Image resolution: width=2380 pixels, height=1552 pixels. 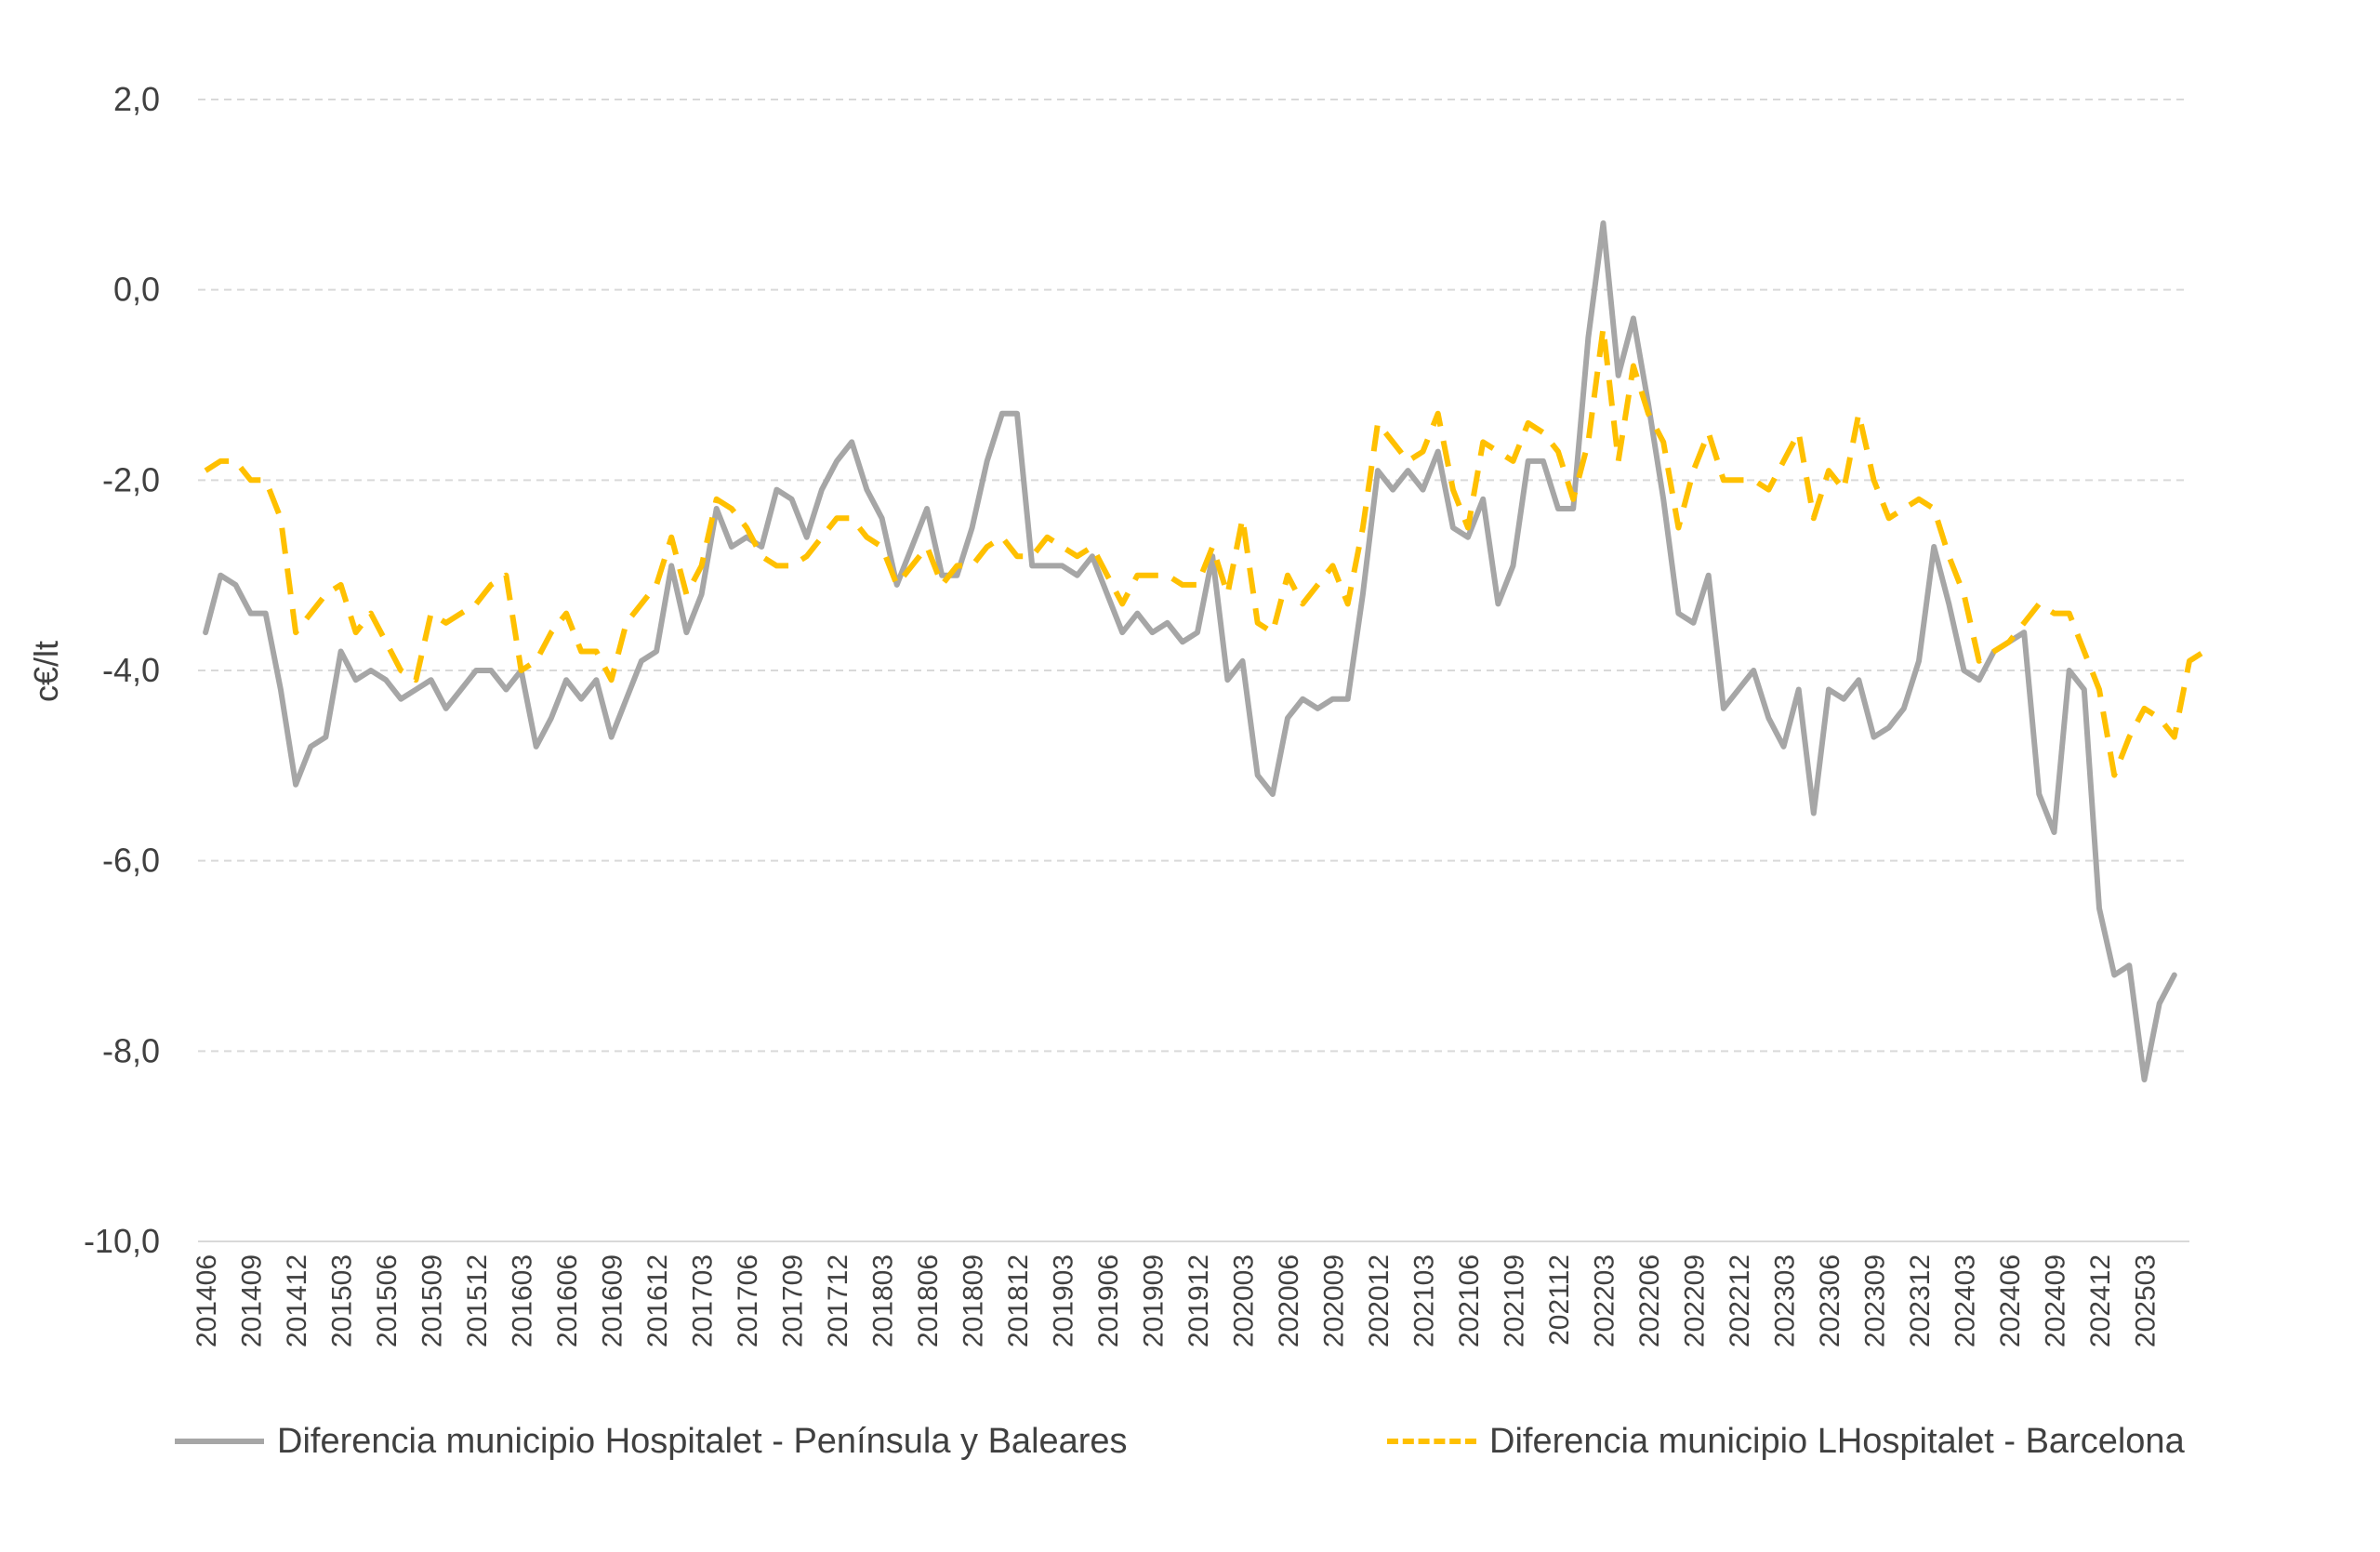 I want to click on x-tick-label: 202303, so click(x=1785, y=1300).